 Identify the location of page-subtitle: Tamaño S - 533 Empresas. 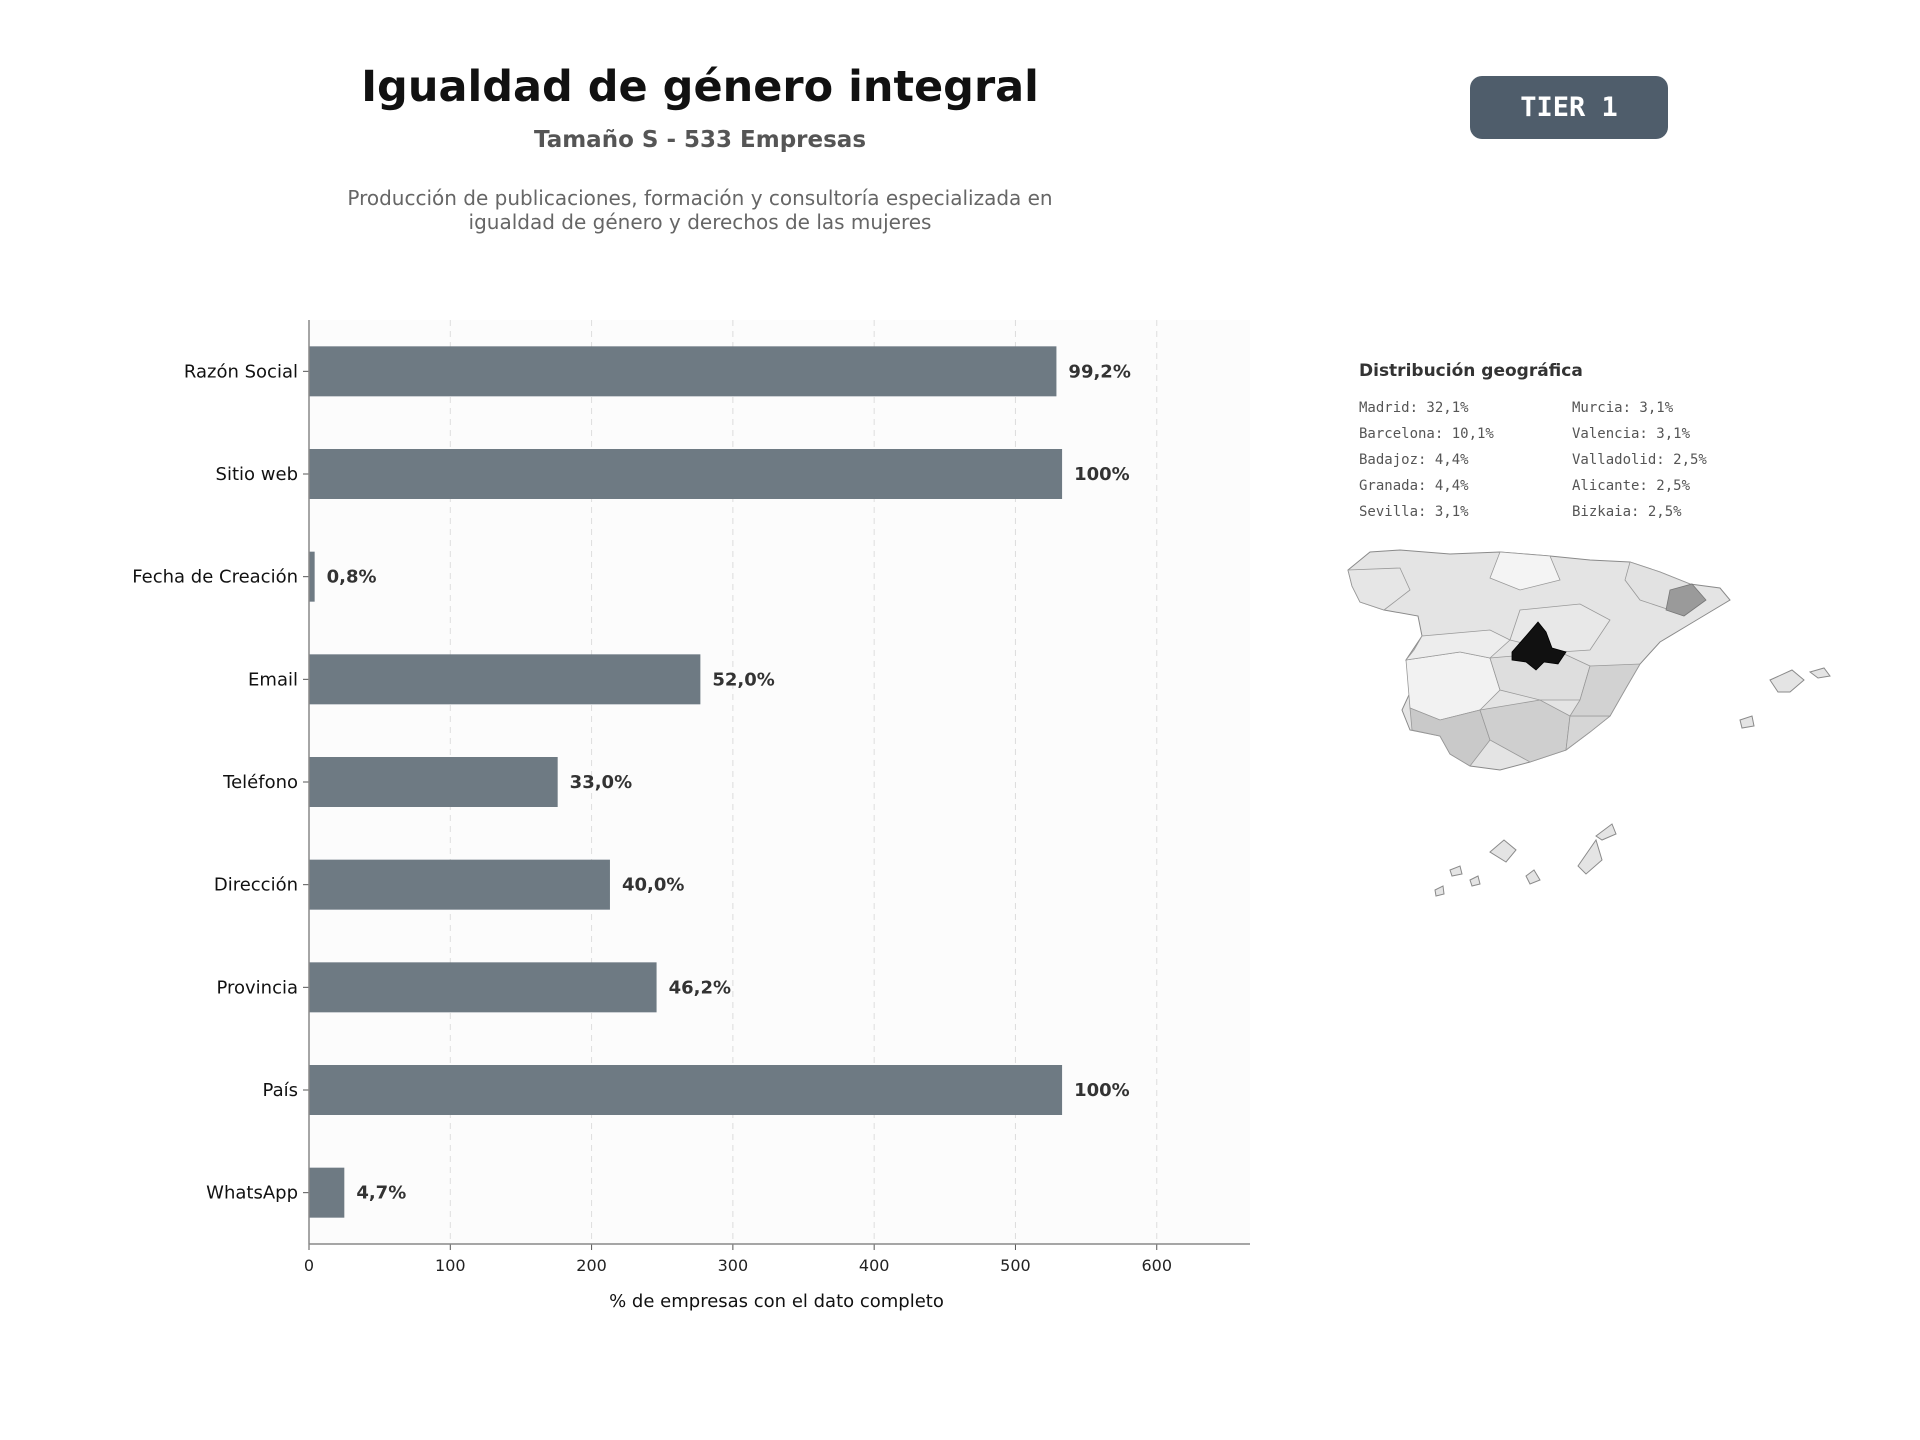
(700, 140).